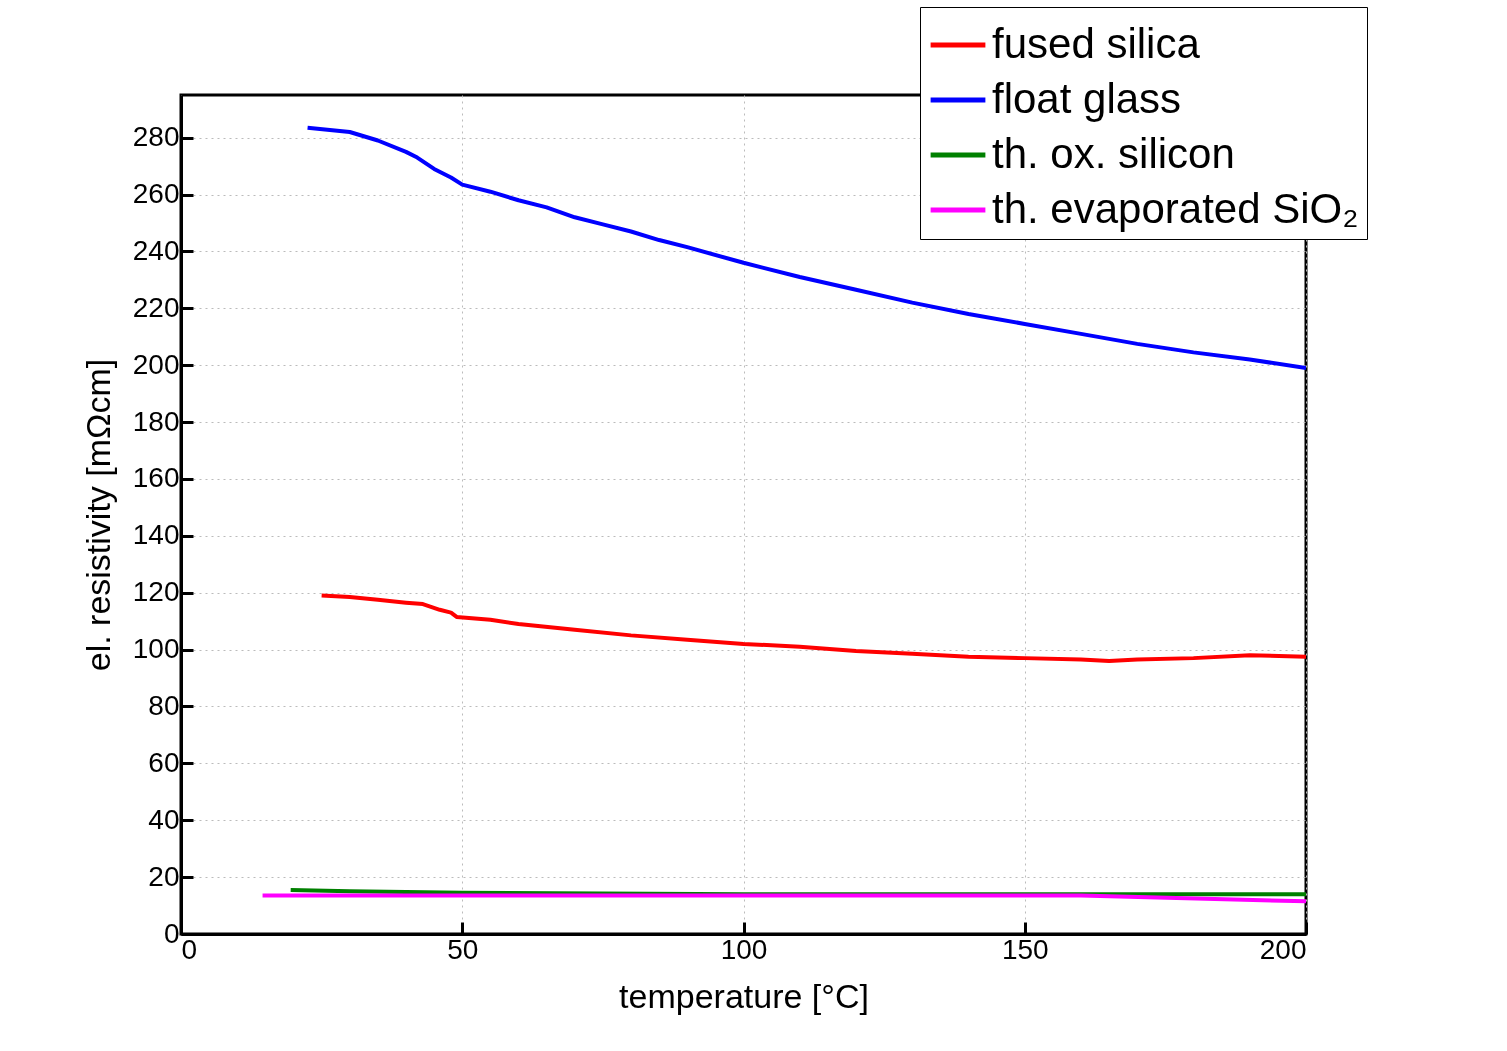  I want to click on y-tick-label: 180, so click(156, 421).